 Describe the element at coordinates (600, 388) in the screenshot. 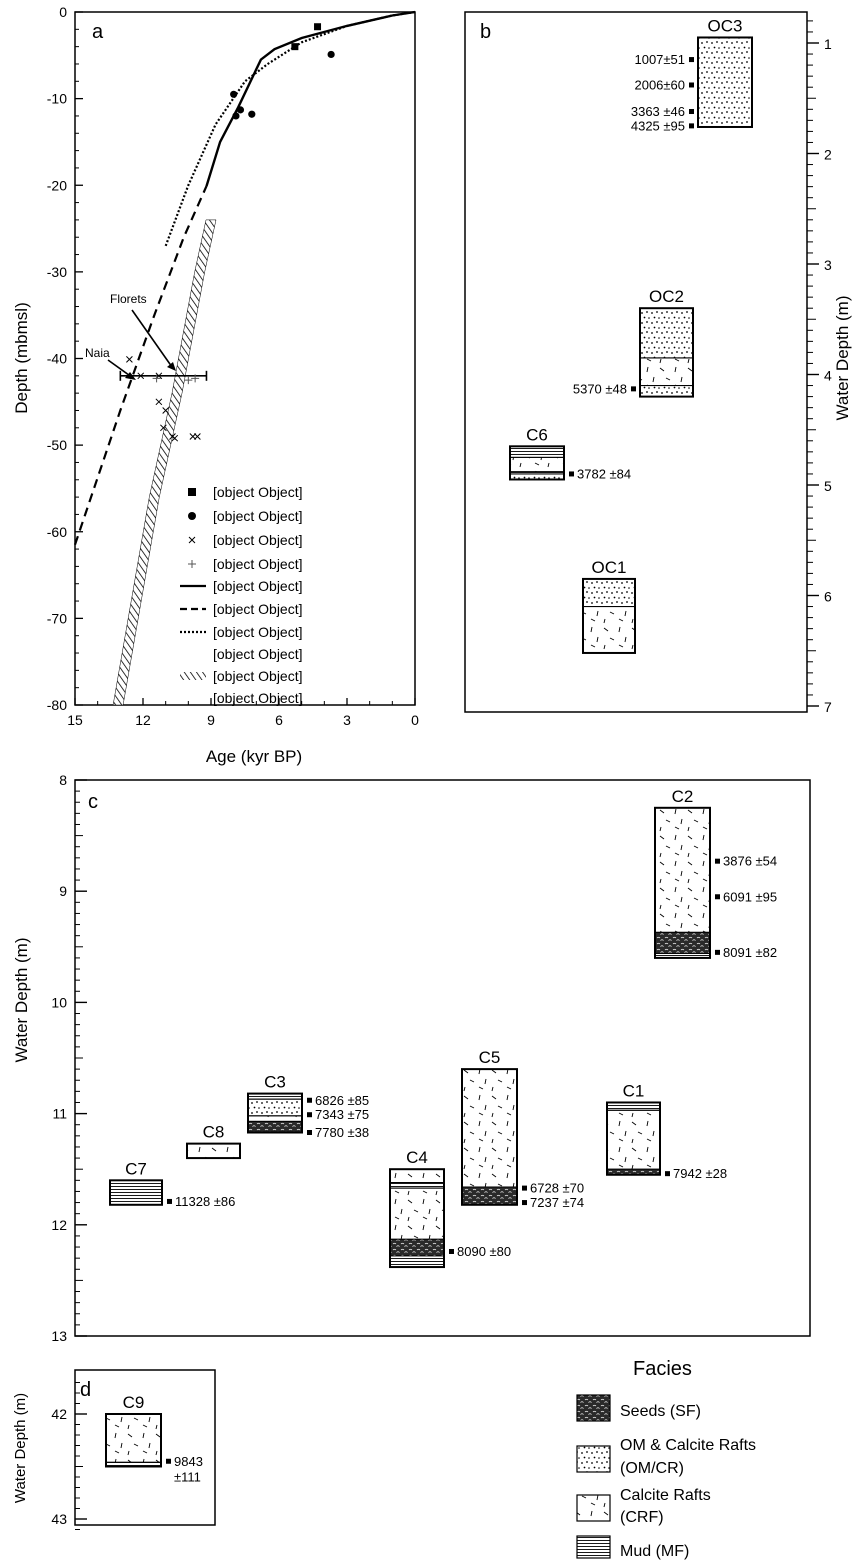

I see `date-label: 5370 ±48` at that location.